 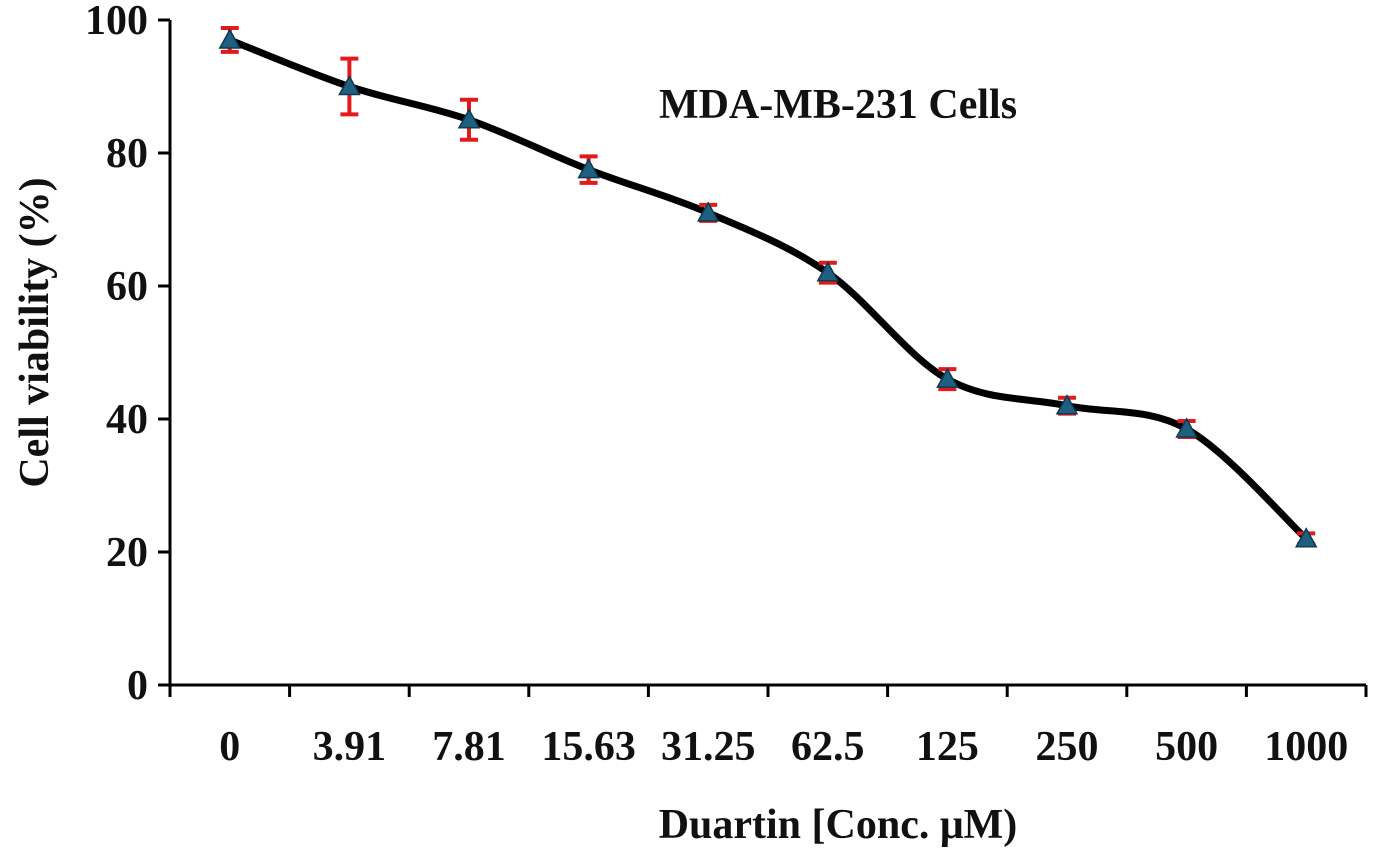 I want to click on x-tick-label: 500, so click(x=1186, y=747).